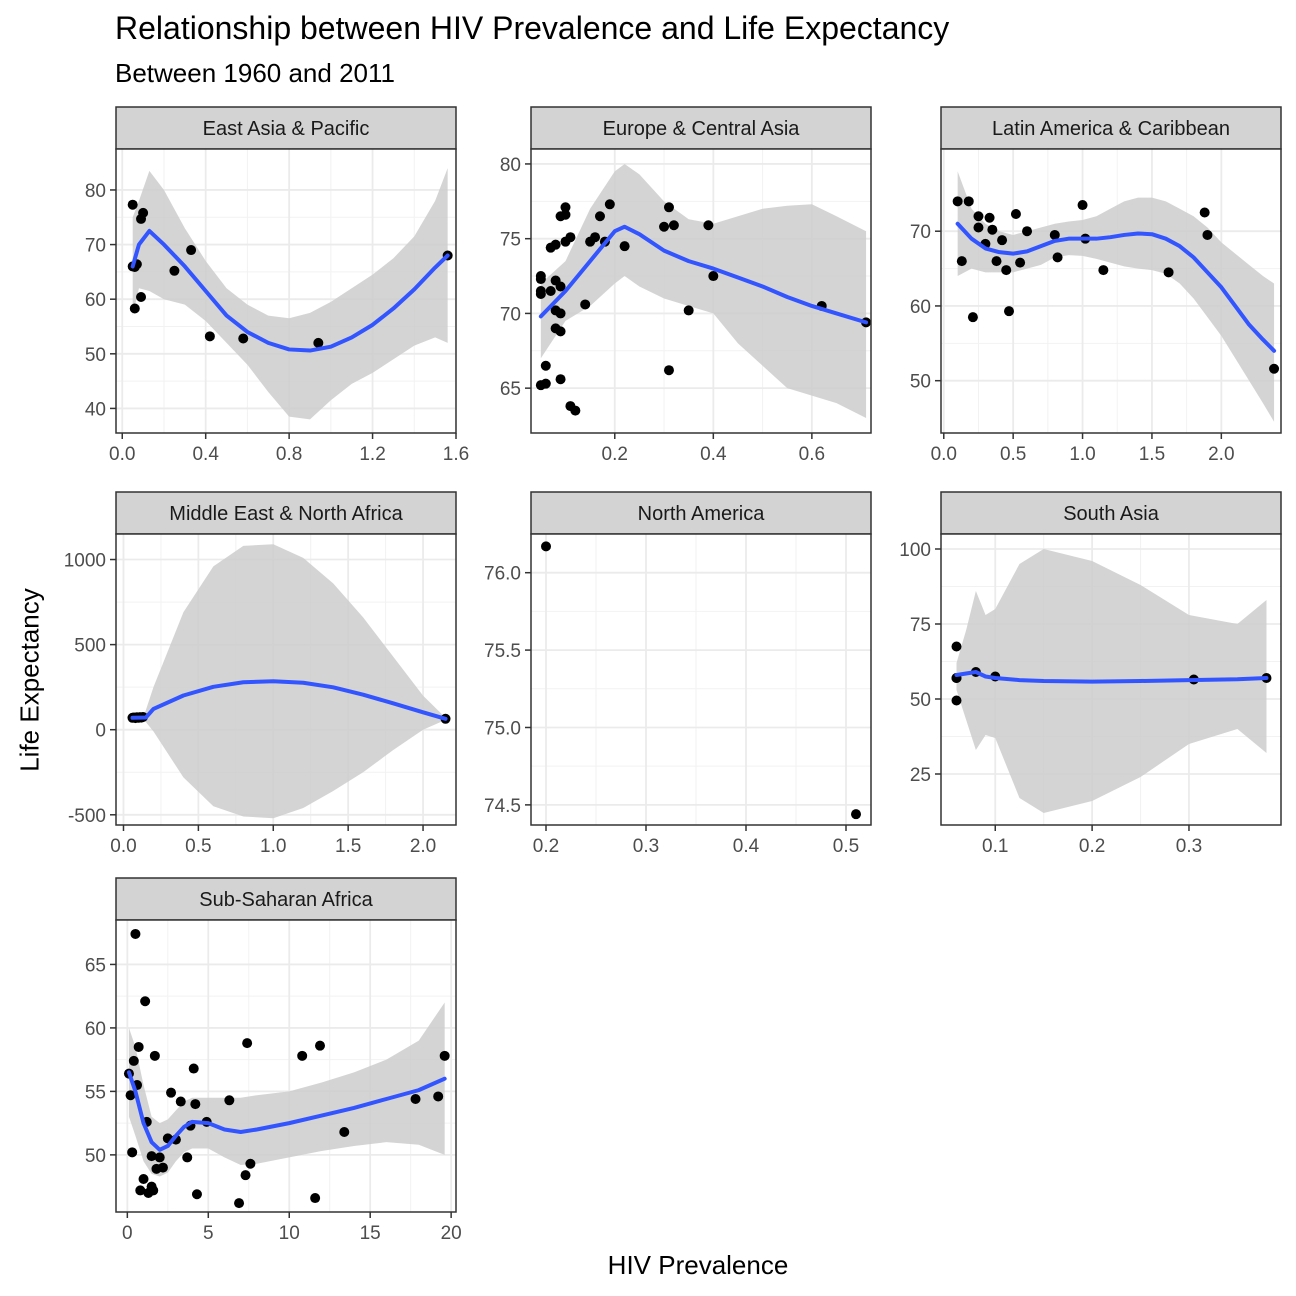 The width and height of the screenshot is (1296, 1296). What do you see at coordinates (100, 731) in the screenshot?
I see `y-tick-label: 0` at bounding box center [100, 731].